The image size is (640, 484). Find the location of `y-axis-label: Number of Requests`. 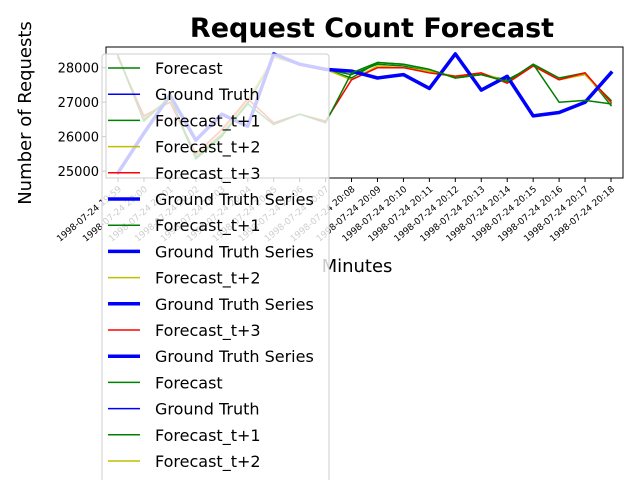

y-axis-label: Number of Requests is located at coordinates (25, 113).